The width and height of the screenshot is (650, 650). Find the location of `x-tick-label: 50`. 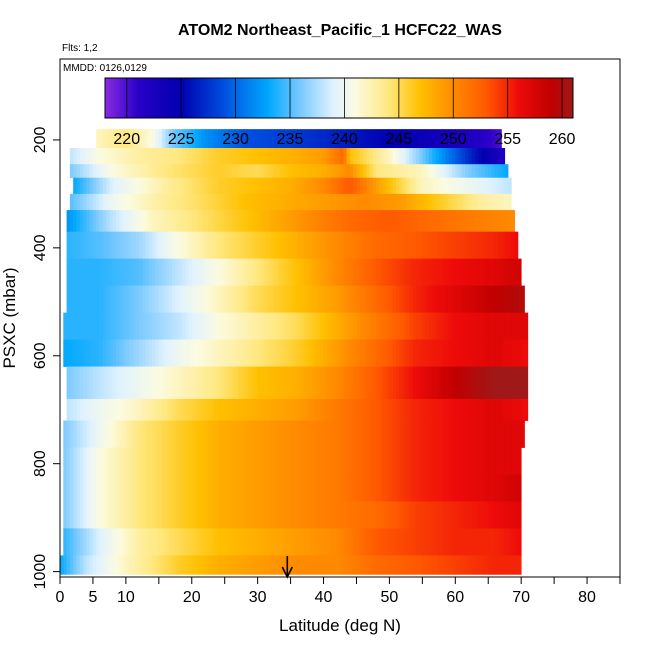

x-tick-label: 50 is located at coordinates (390, 597).